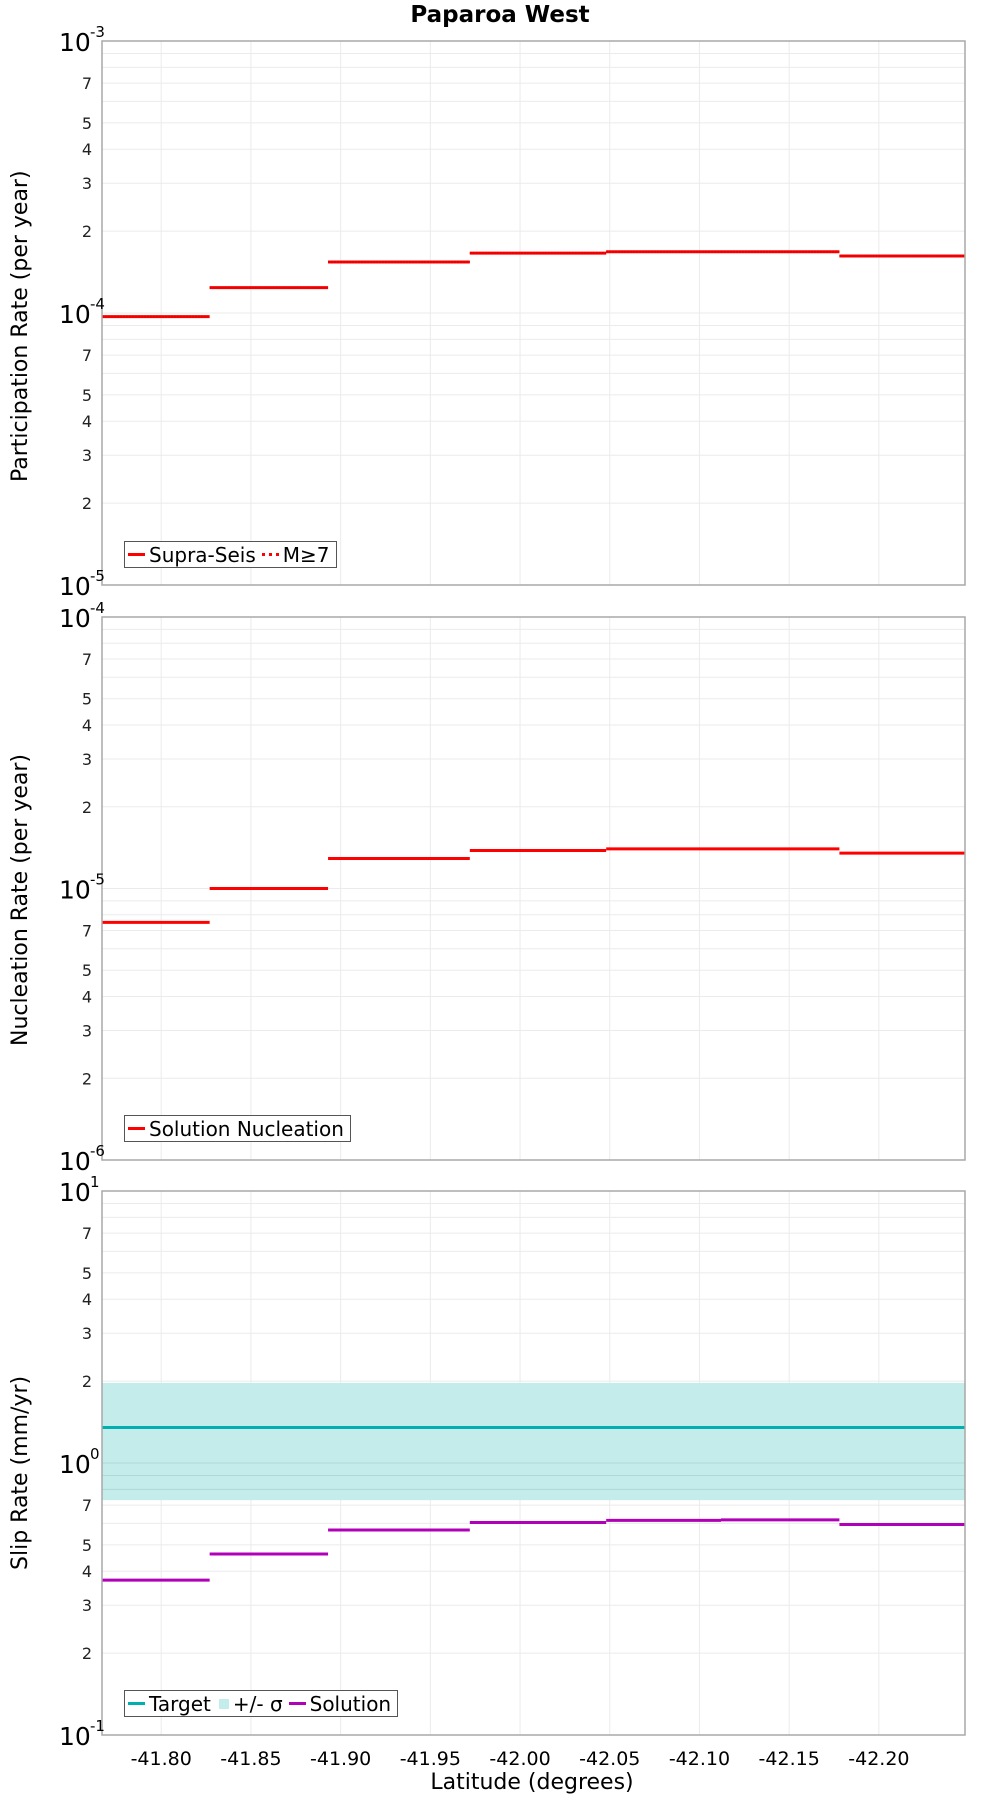 The width and height of the screenshot is (1000, 1800). I want to click on legend-label: Solution Nucleation, so click(246, 1128).